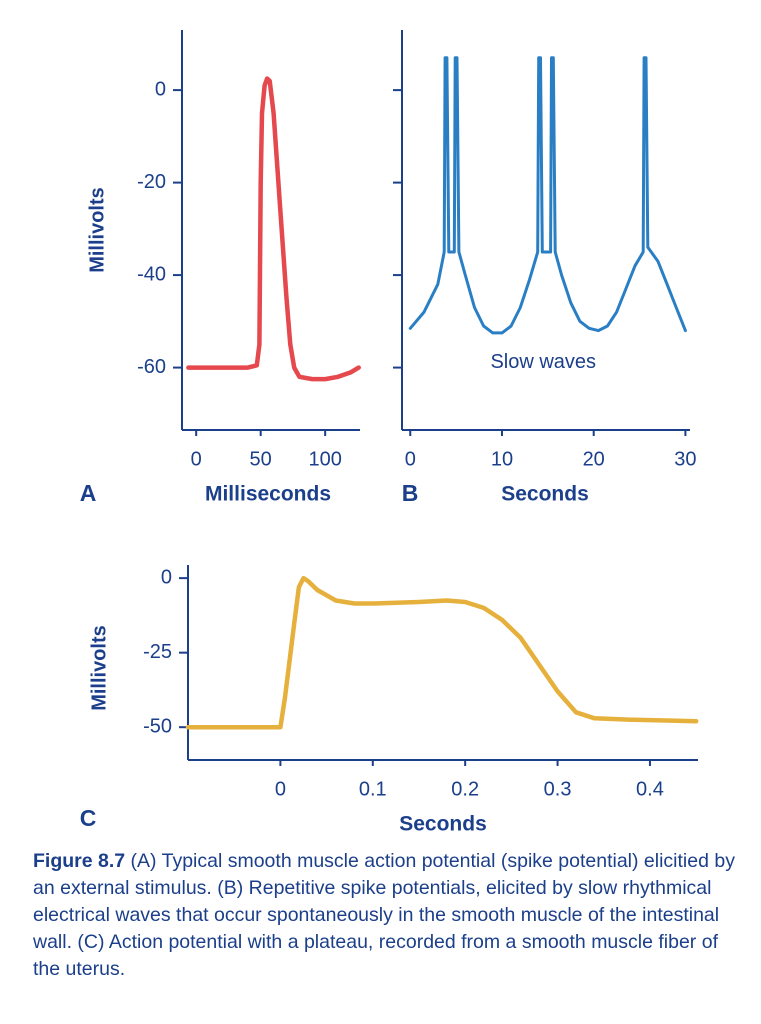 This screenshot has width=761, height=1024. What do you see at coordinates (261, 459) in the screenshot?
I see `x-tick-label: 50` at bounding box center [261, 459].